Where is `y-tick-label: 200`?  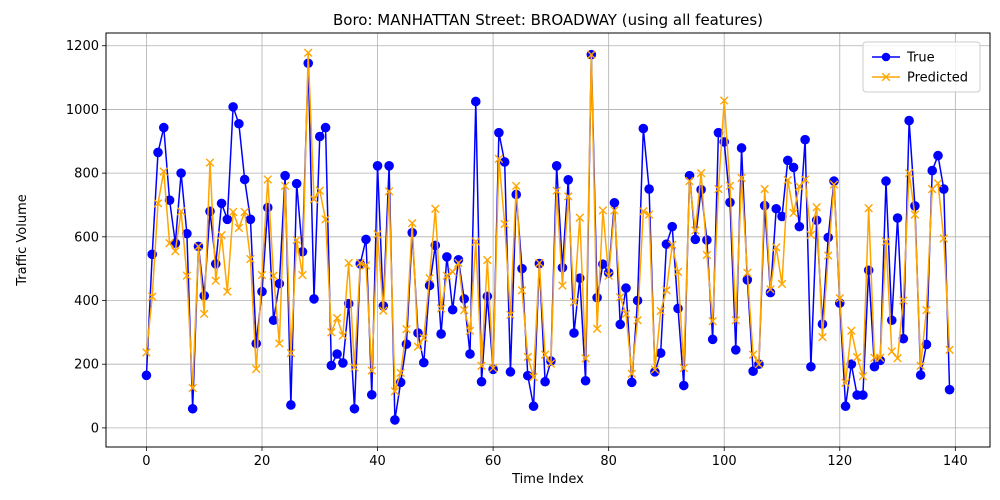
y-tick-label: 200 is located at coordinates (86, 365).